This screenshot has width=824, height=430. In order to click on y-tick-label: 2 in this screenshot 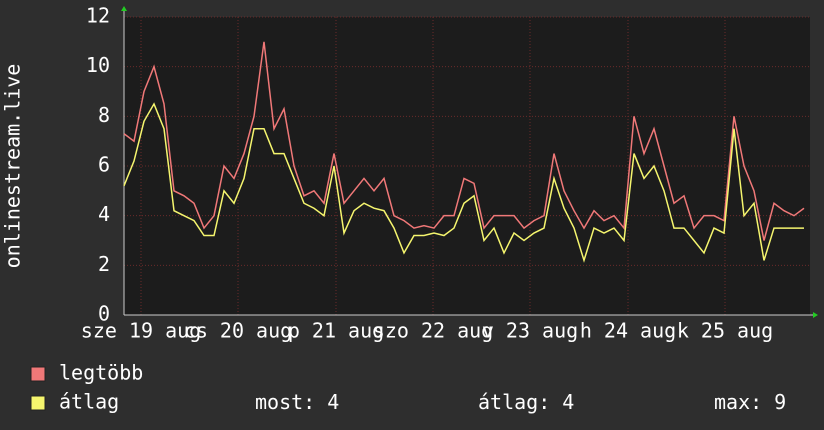, I will do `click(104, 264)`.